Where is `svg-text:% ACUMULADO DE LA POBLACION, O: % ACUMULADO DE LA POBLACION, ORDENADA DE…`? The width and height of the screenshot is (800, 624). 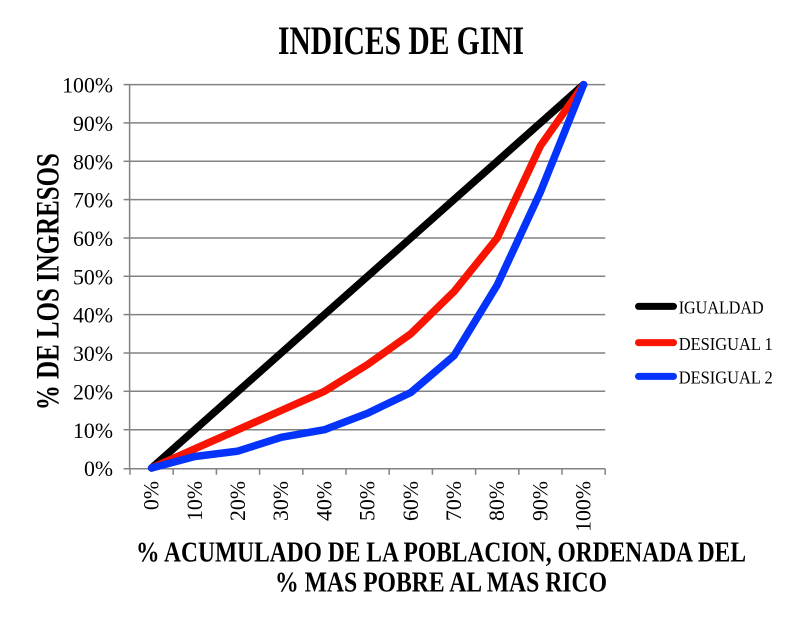
svg-text:% ACUMULADO DE LA POBLACION, O: % ACUMULADO DE LA POBLACION, ORDENADA DE… is located at coordinates (441, 553).